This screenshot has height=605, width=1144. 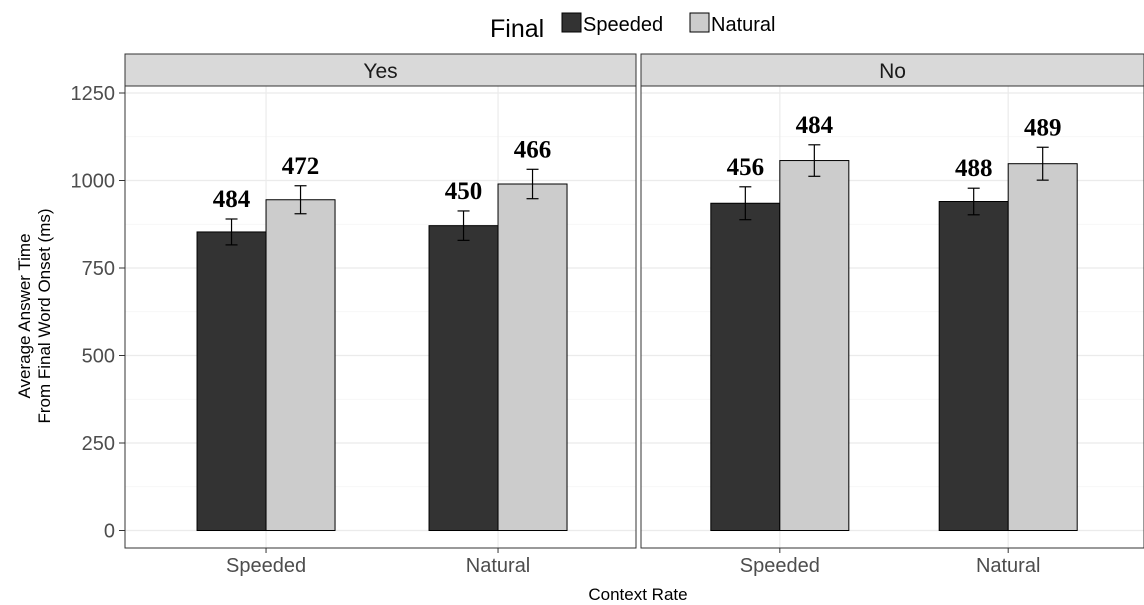 What do you see at coordinates (1042, 347) in the screenshot?
I see `facet-no-natural-natural-bar` at bounding box center [1042, 347].